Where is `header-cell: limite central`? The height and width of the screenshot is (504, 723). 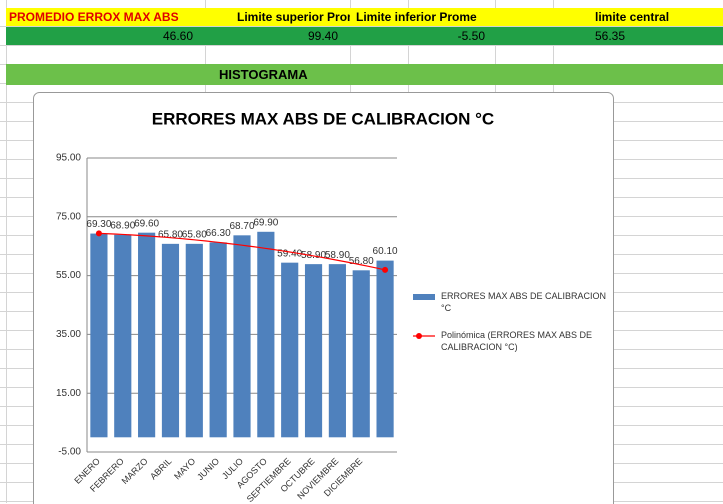
header-cell: limite central is located at coordinates (609, 17).